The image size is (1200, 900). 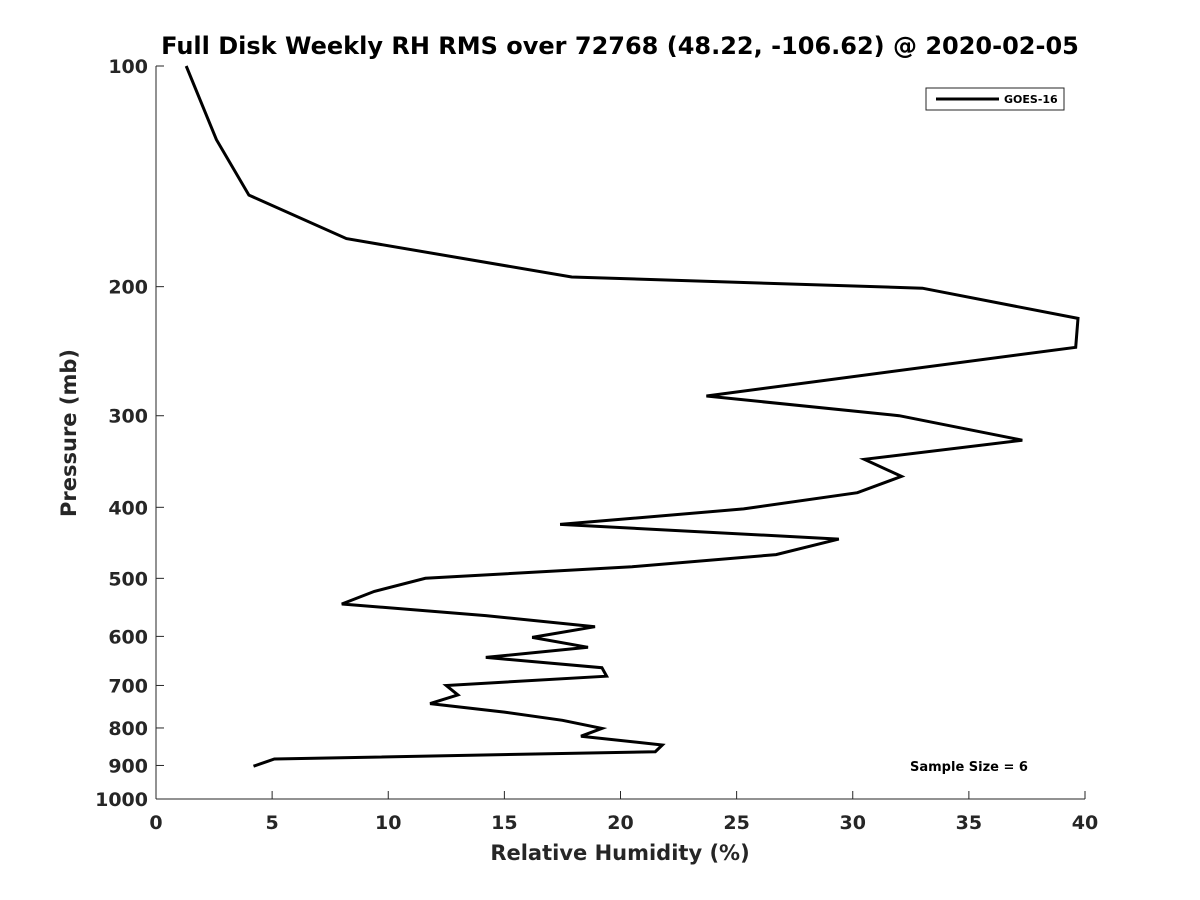 What do you see at coordinates (736, 823) in the screenshot?
I see `x-tick-label: 25` at bounding box center [736, 823].